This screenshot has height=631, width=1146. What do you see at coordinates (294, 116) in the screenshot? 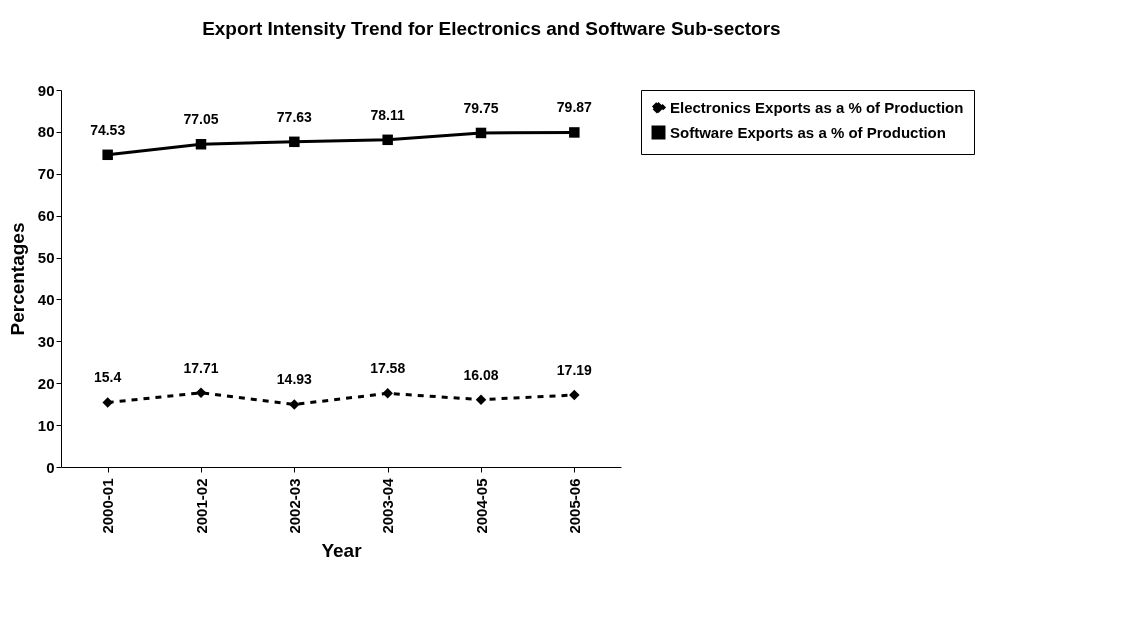
I see `data-label: 77.63` at bounding box center [294, 116].